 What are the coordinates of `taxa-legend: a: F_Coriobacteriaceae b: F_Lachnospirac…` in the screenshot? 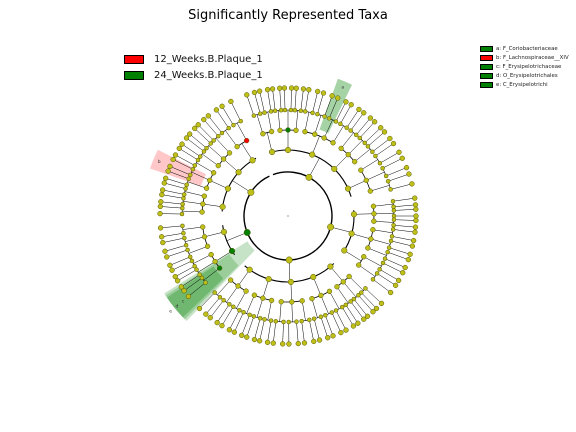 It's located at (524, 67).